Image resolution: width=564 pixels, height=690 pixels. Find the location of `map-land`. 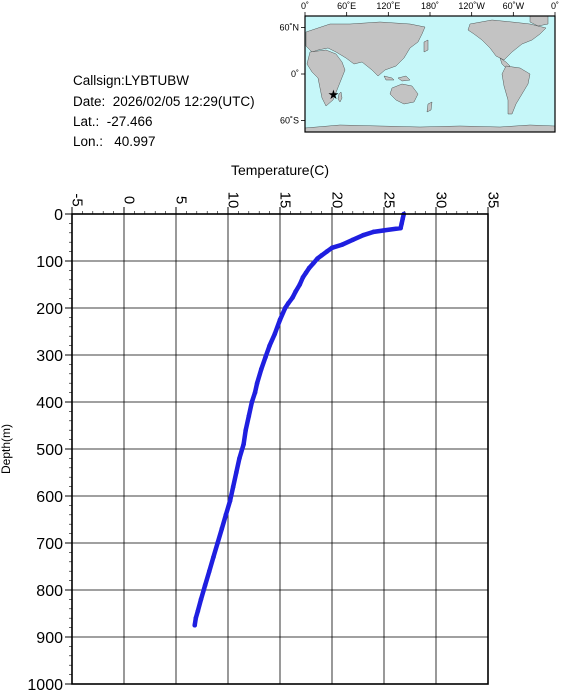

map-land is located at coordinates (430, 74).